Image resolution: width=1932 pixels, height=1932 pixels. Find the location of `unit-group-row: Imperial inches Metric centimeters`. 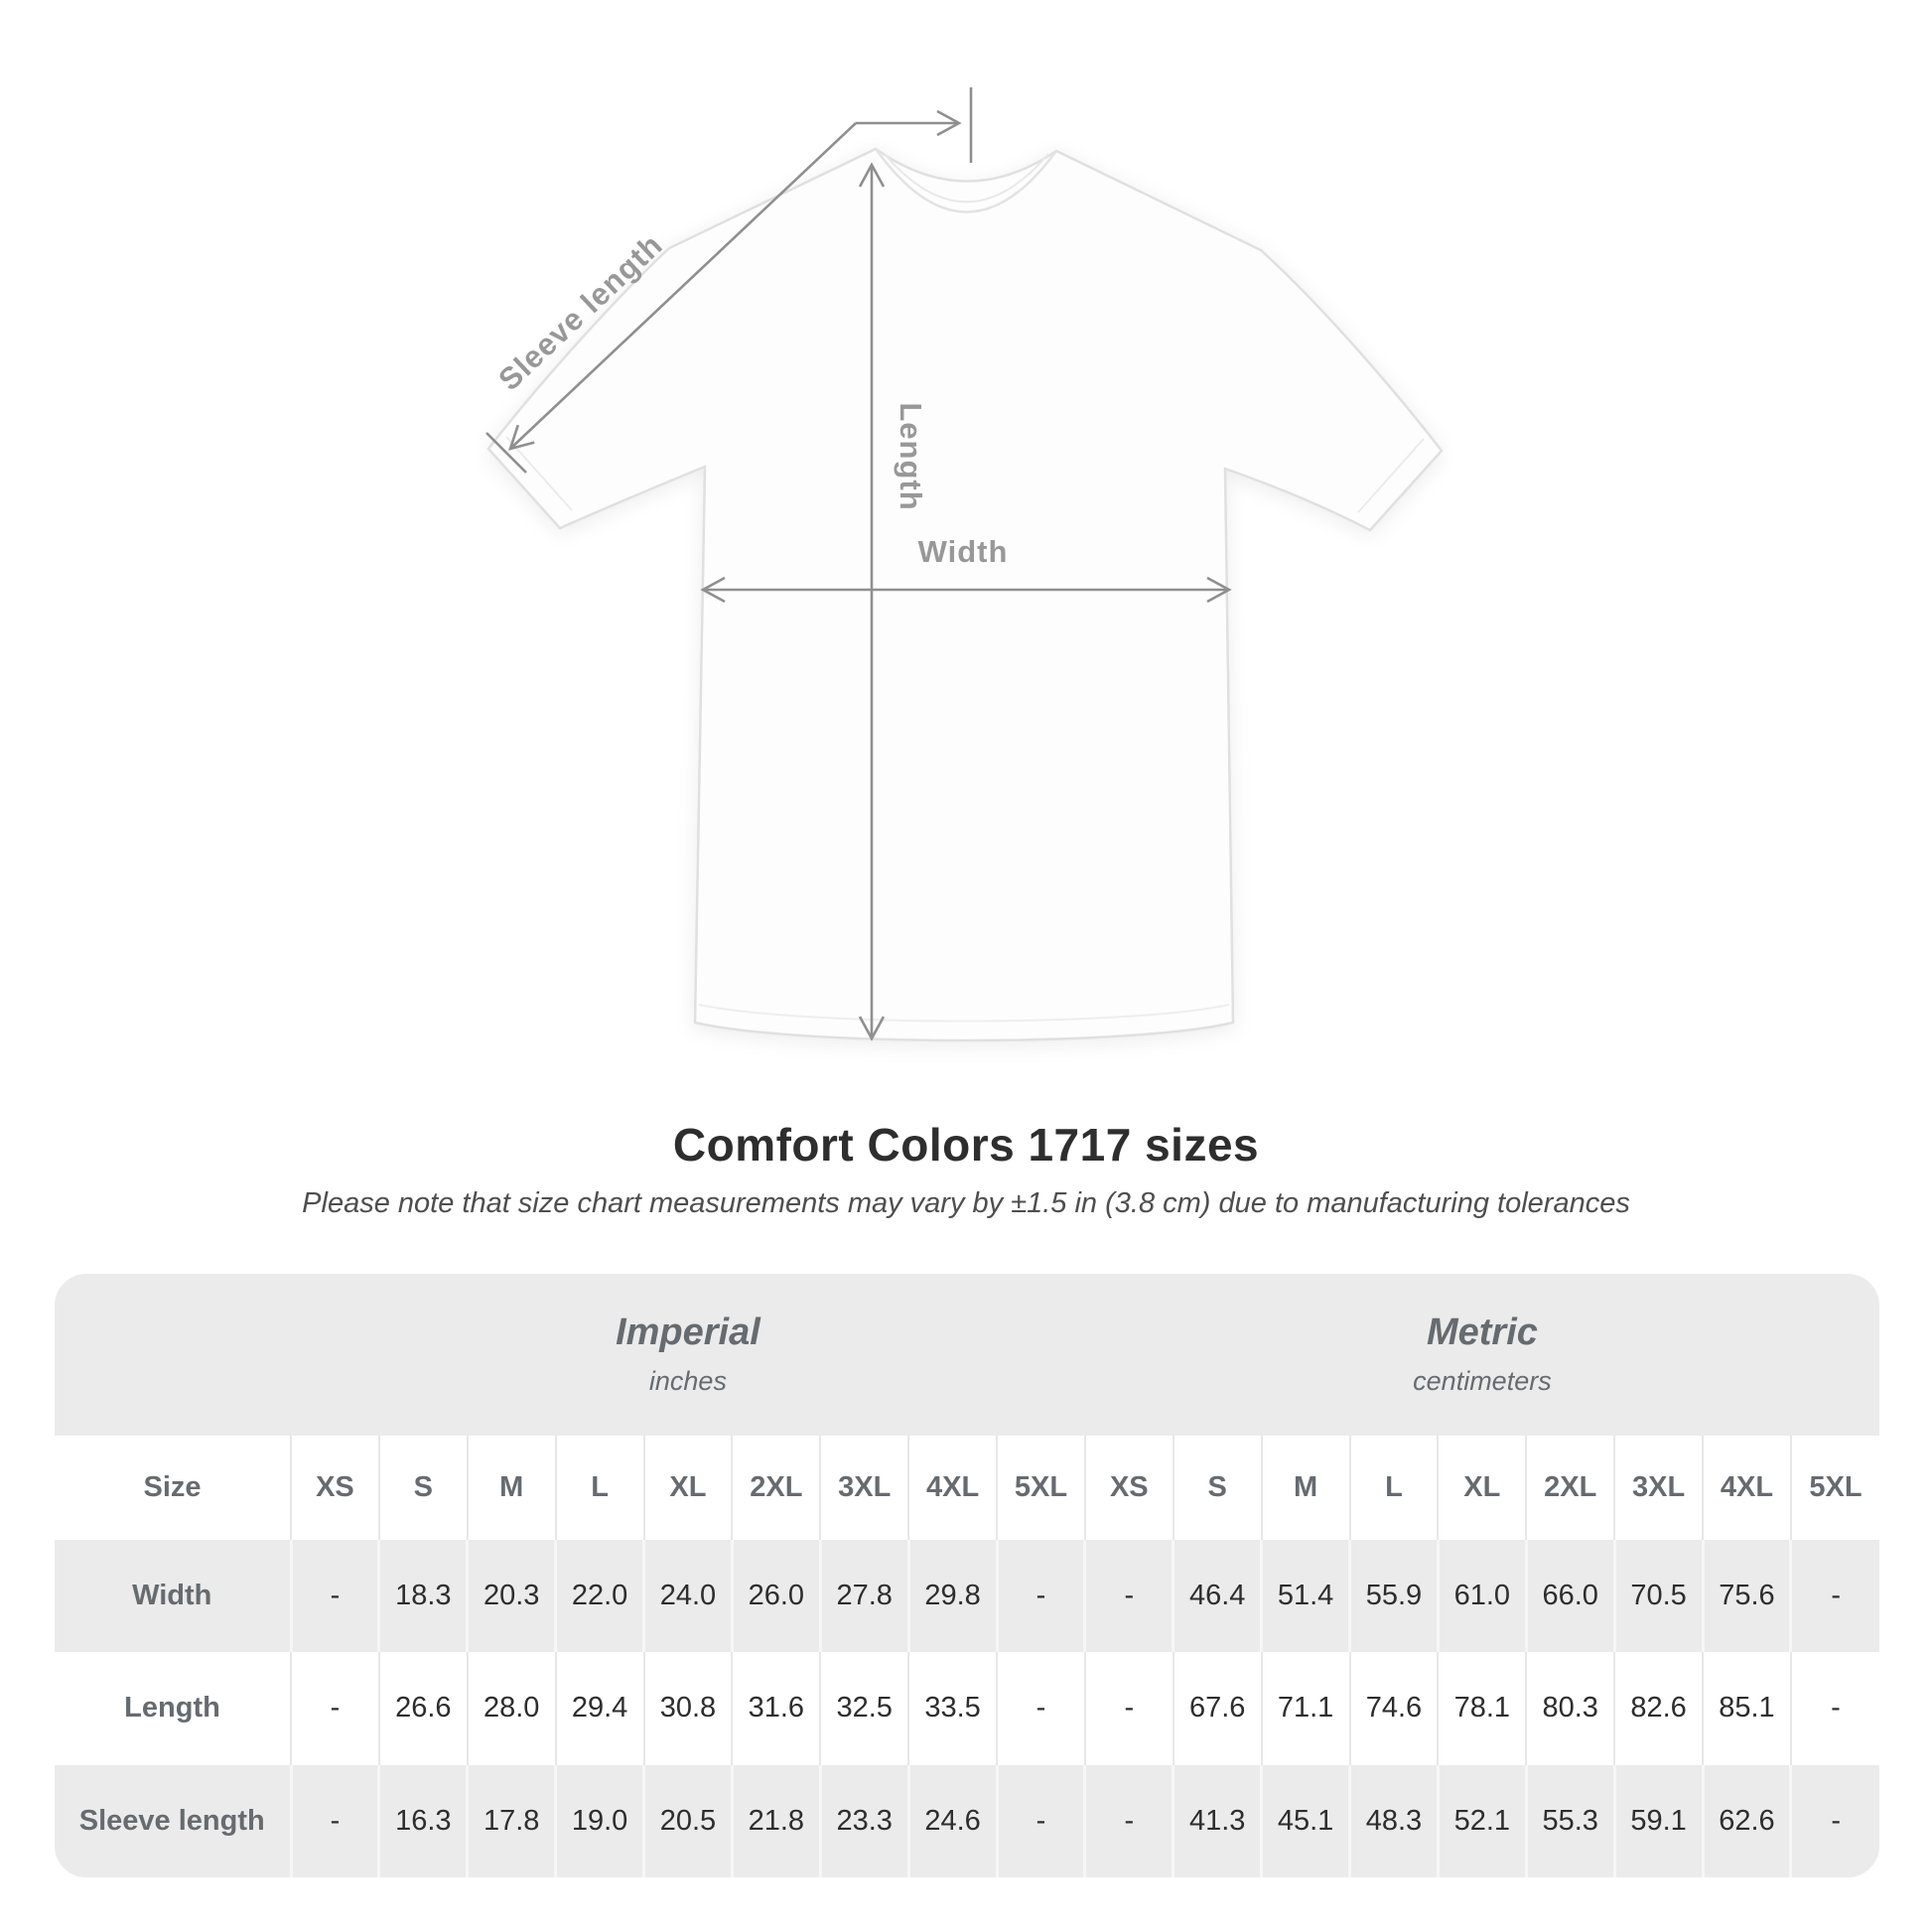

unit-group-row: Imperial inches Metric centimeters is located at coordinates (967, 1355).